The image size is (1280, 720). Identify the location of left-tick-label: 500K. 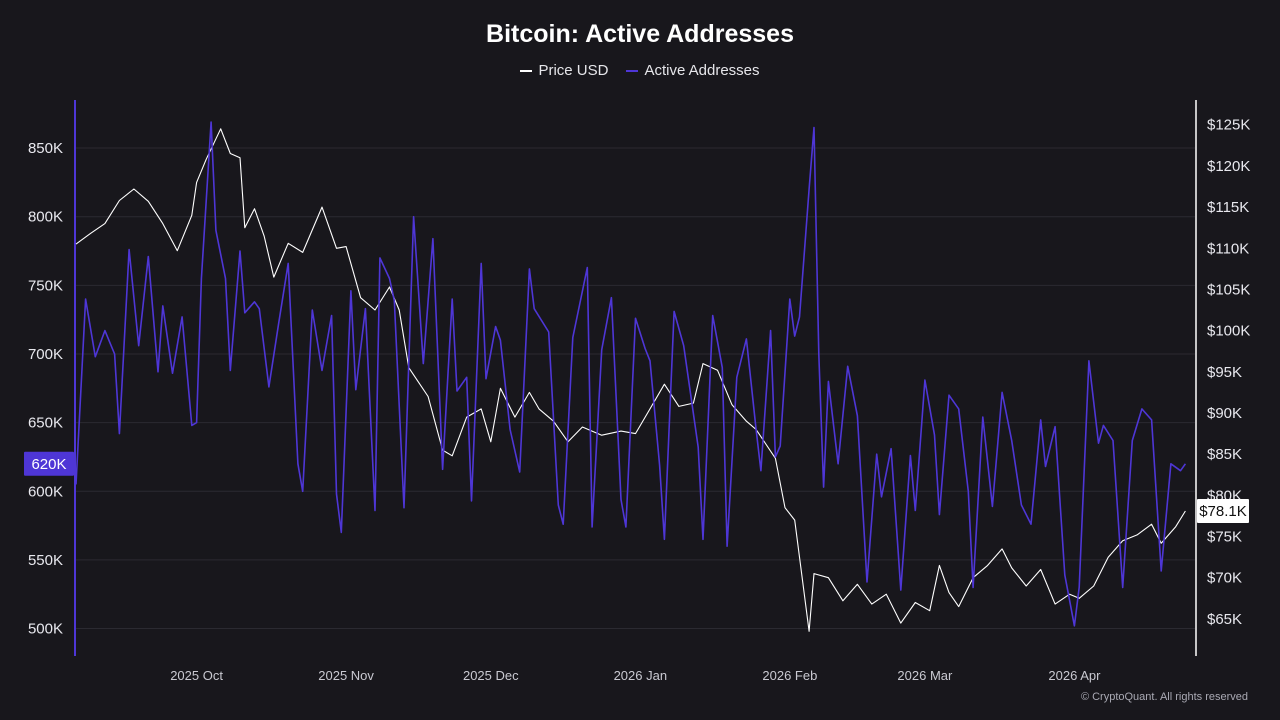
(45, 629).